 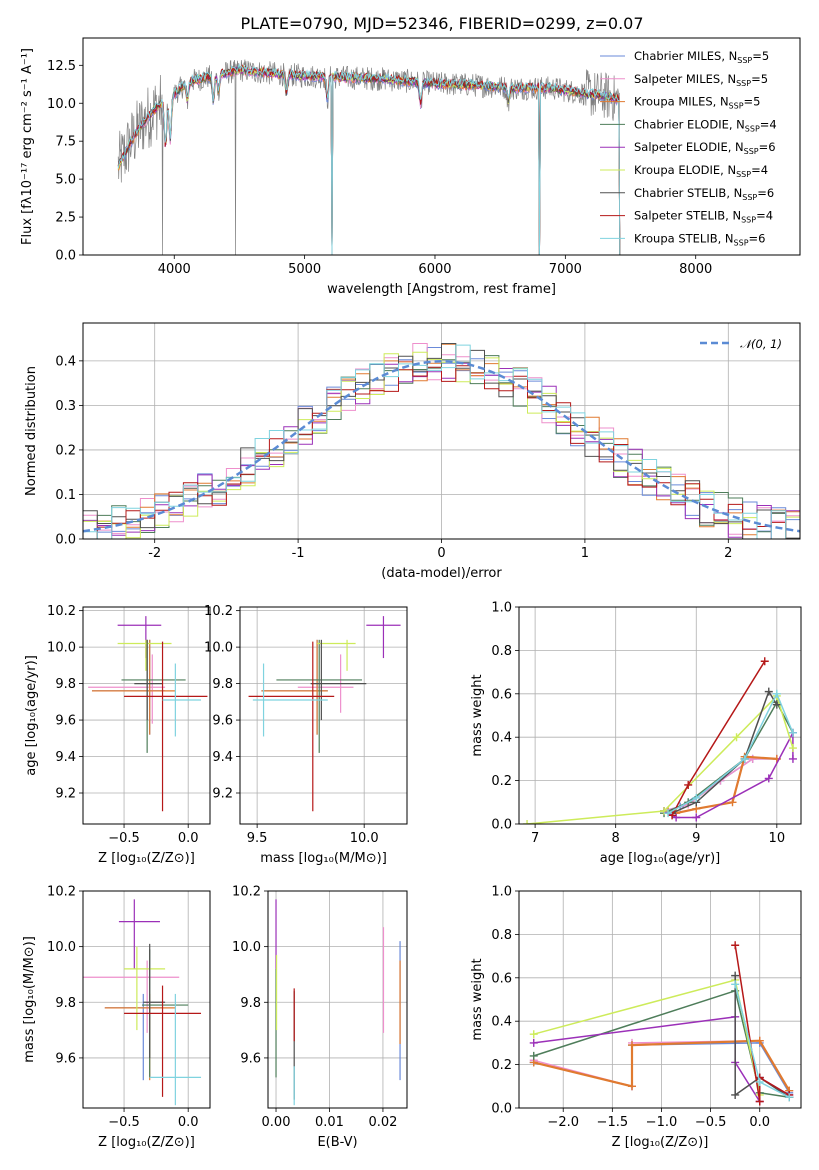 What do you see at coordinates (29, 999) in the screenshot?
I see `y-axis-label: mass [log₁₀(M/M⊙)]` at bounding box center [29, 999].